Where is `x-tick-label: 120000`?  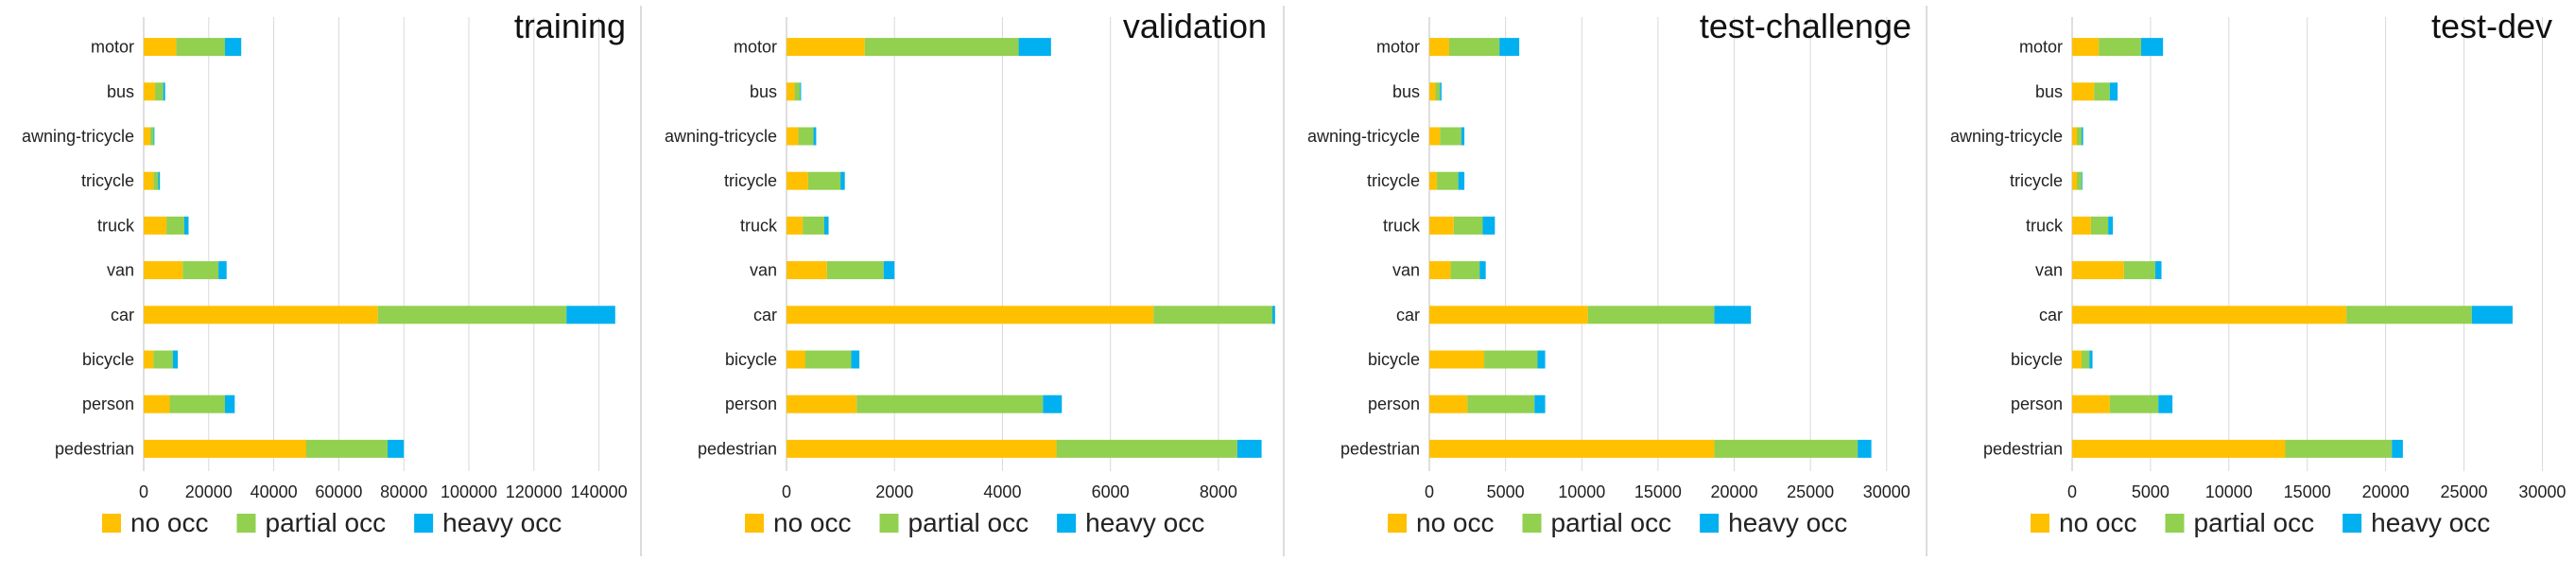 x-tick-label: 120000 is located at coordinates (534, 492).